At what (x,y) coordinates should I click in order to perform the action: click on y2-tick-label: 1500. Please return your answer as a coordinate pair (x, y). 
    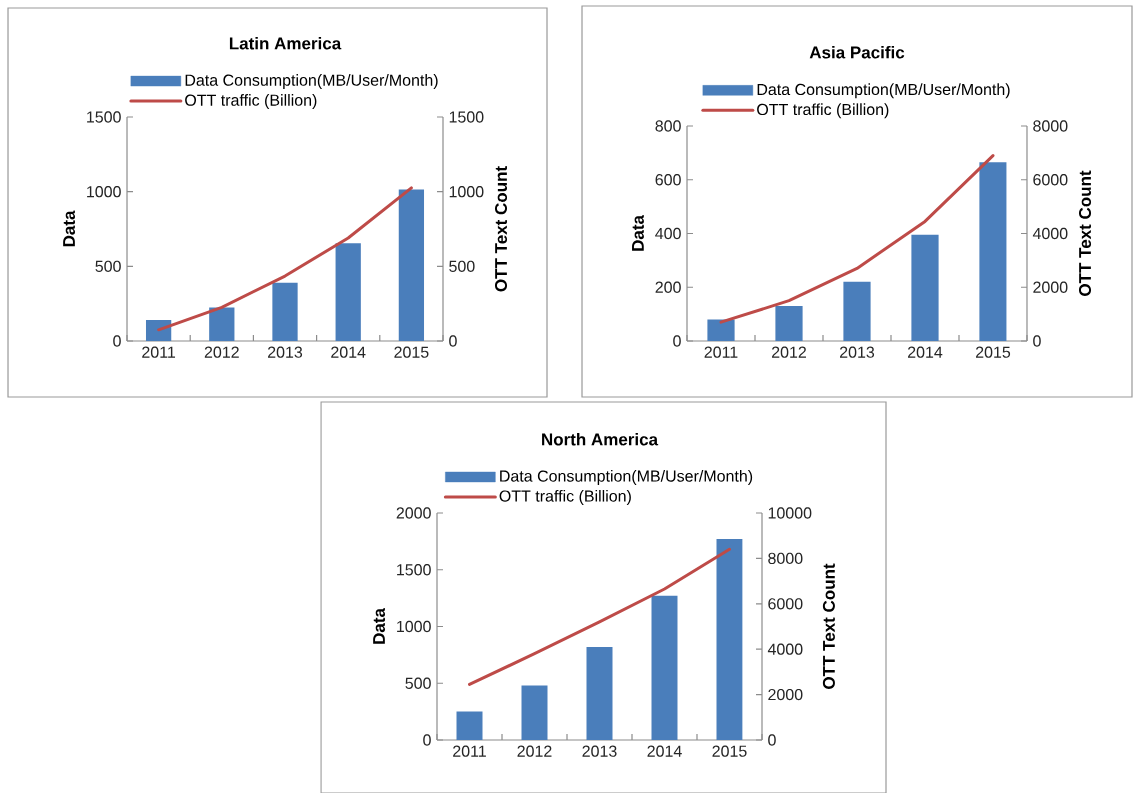
    Looking at the image, I should click on (466, 117).